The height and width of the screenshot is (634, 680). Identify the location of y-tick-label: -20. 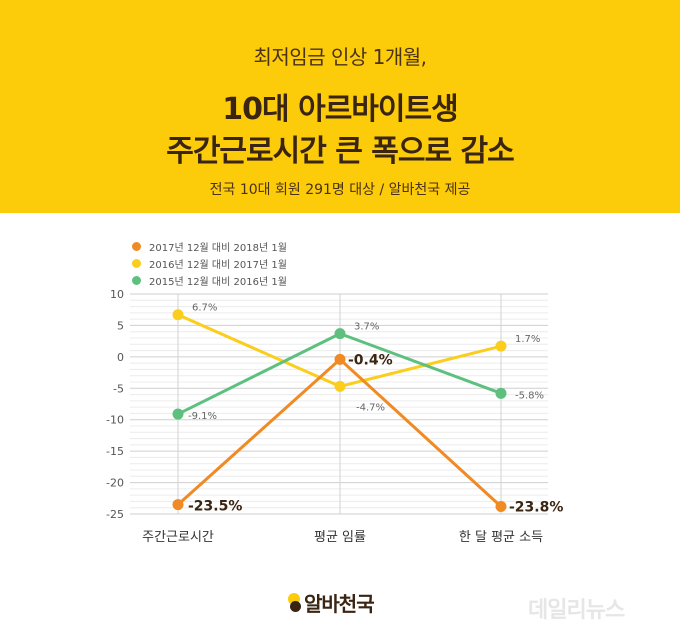
(115, 483).